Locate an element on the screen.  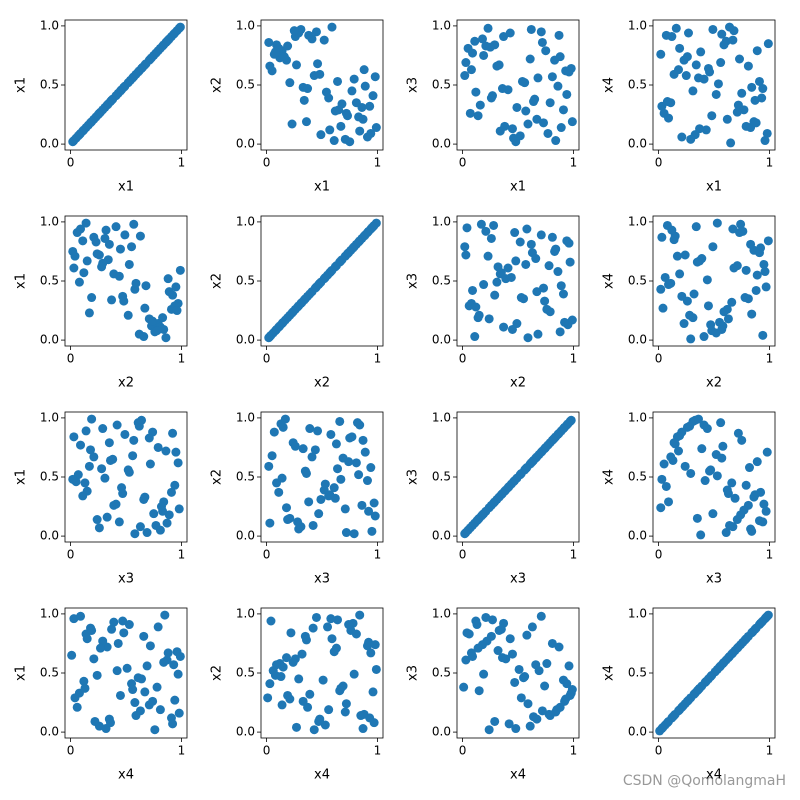
panel: 0 1 0.0 0.5 1.0 x4 x1 is located at coordinates (101, 694).